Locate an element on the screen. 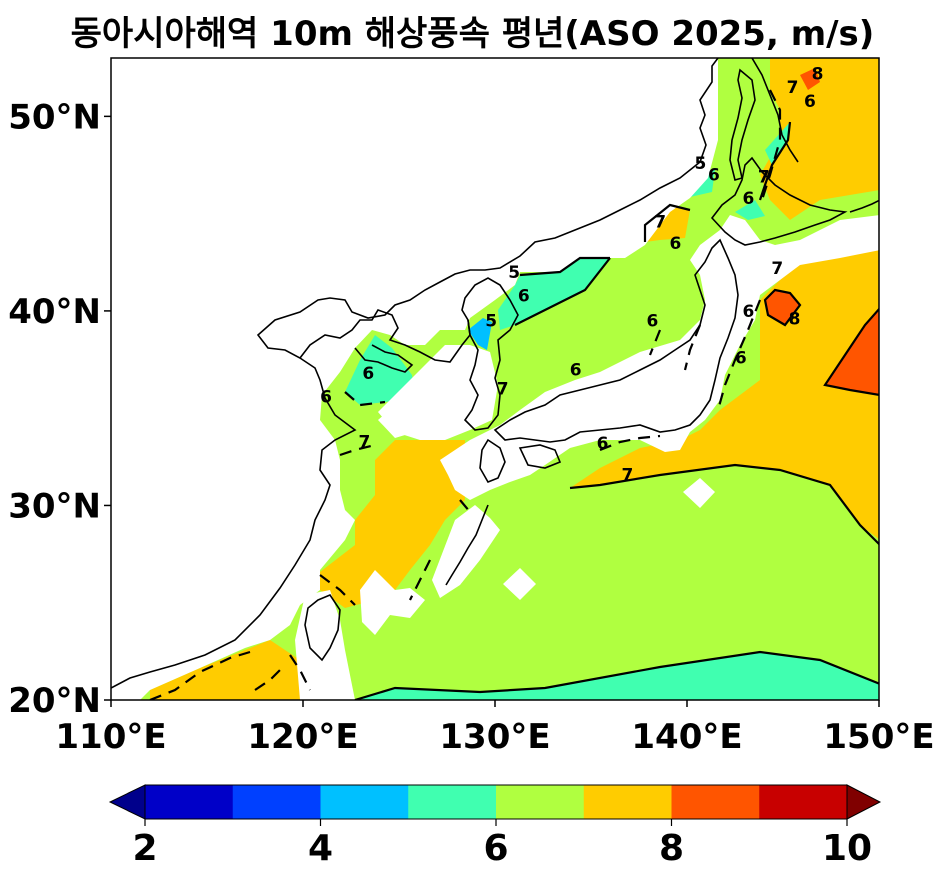 The height and width of the screenshot is (879, 945). field-5-6-east-sea is located at coordinates (554, 294).